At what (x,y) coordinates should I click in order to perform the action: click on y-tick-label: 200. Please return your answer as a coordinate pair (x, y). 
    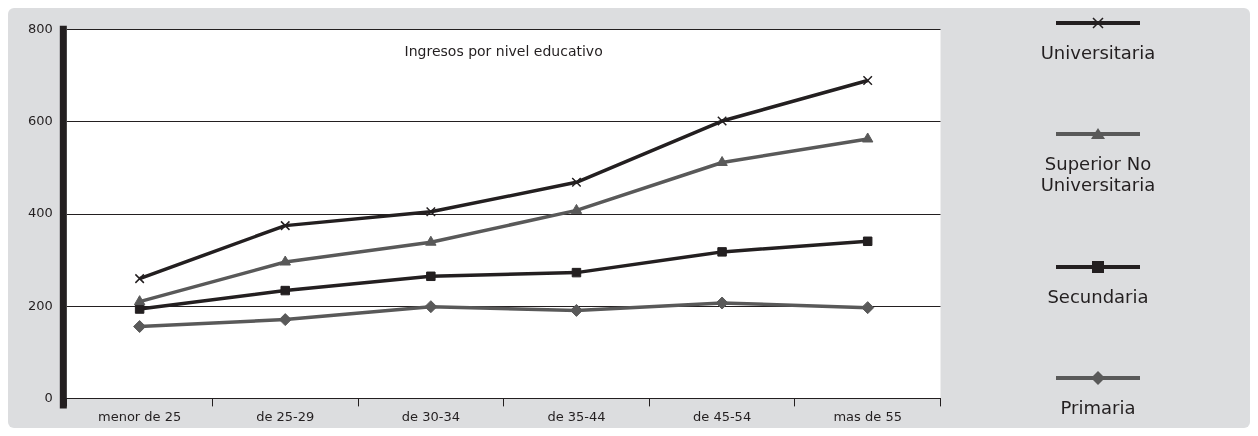
    Looking at the image, I should click on (40, 305).